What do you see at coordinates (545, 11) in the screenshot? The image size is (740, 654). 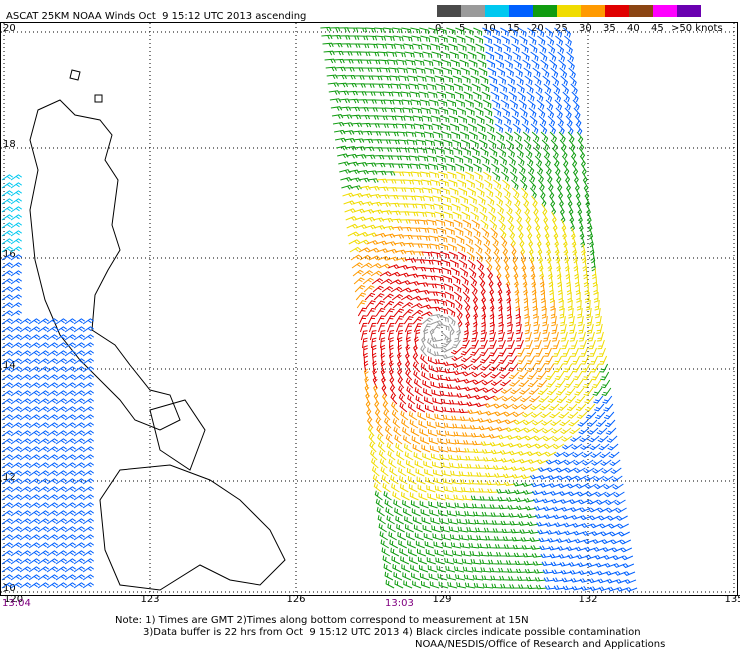 I see `legend-swatch` at bounding box center [545, 11].